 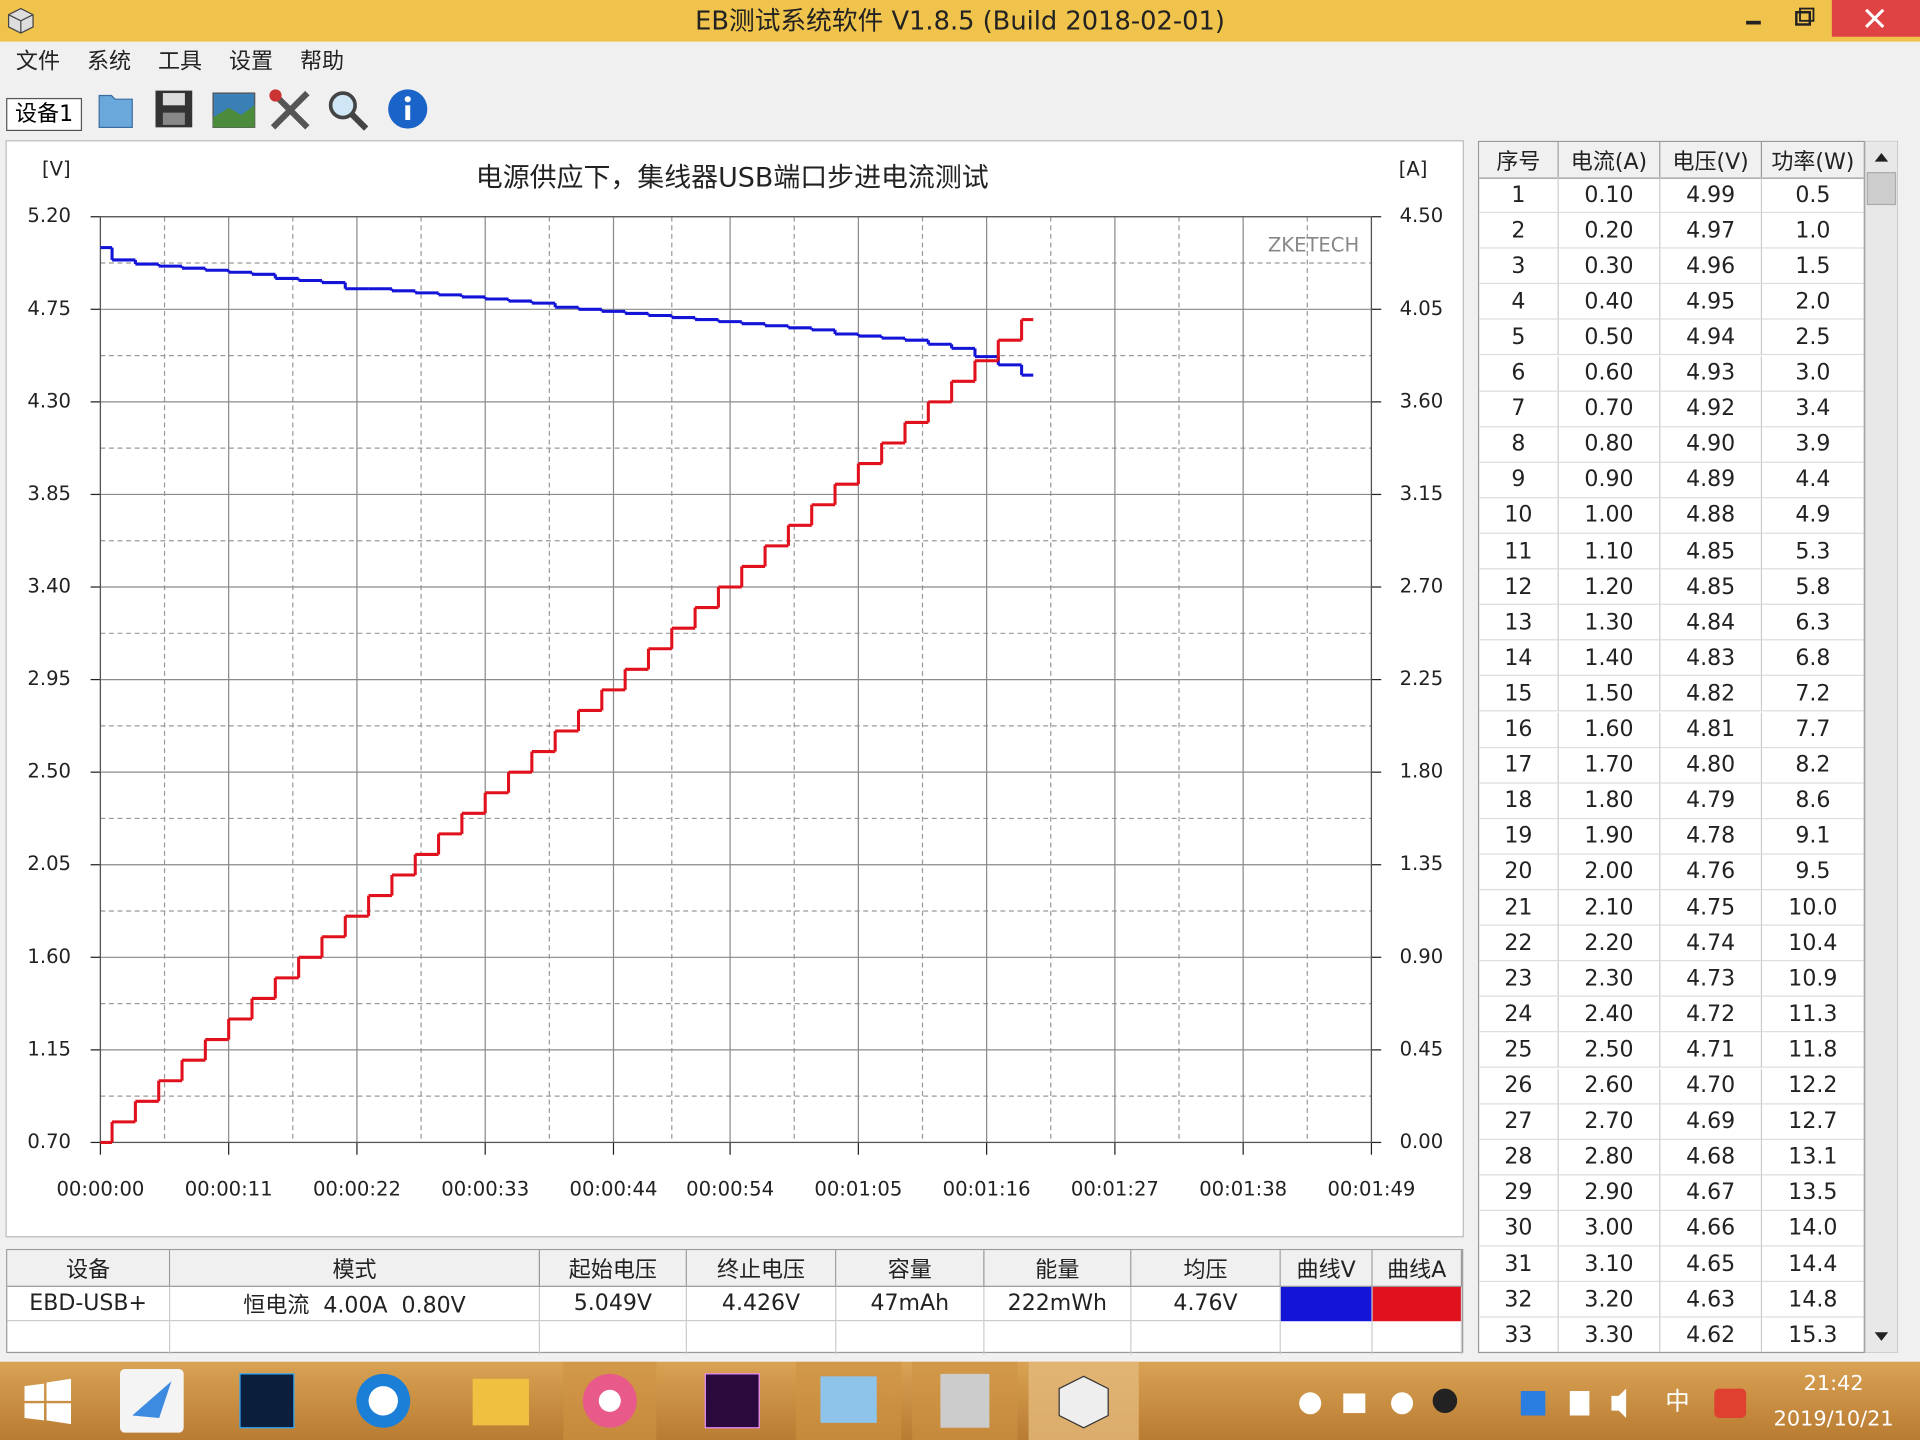 What do you see at coordinates (613, 1268) in the screenshot?
I see `summary-header-cell: 起始电压` at bounding box center [613, 1268].